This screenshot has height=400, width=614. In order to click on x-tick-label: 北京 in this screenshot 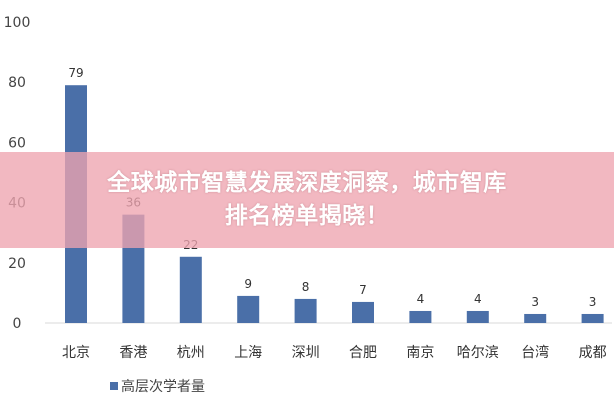, I will do `click(76, 353)`.